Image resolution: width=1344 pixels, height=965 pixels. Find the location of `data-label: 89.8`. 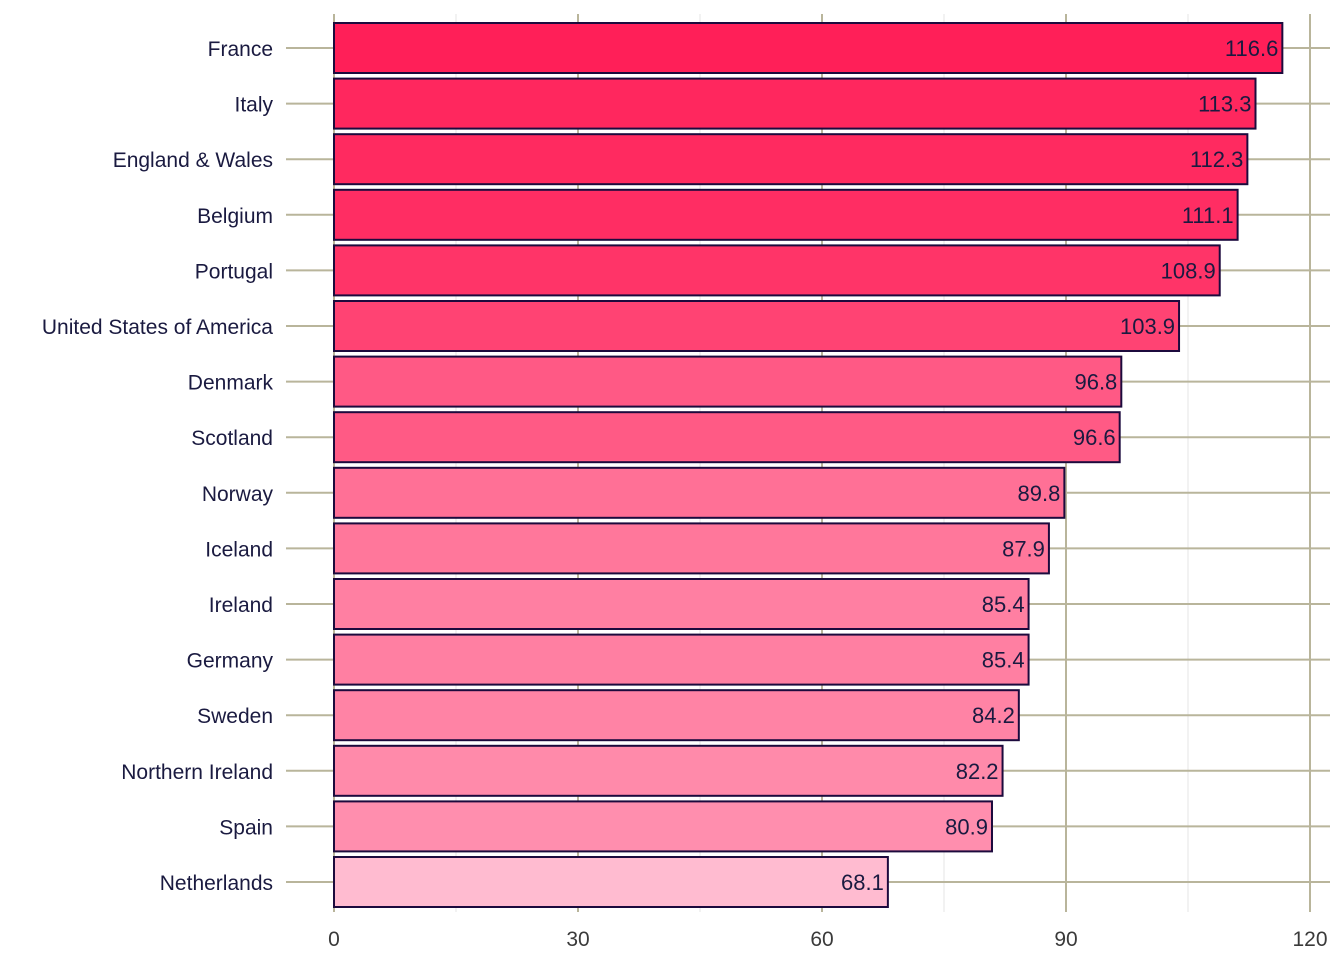

data-label: 89.8 is located at coordinates (1039, 493).